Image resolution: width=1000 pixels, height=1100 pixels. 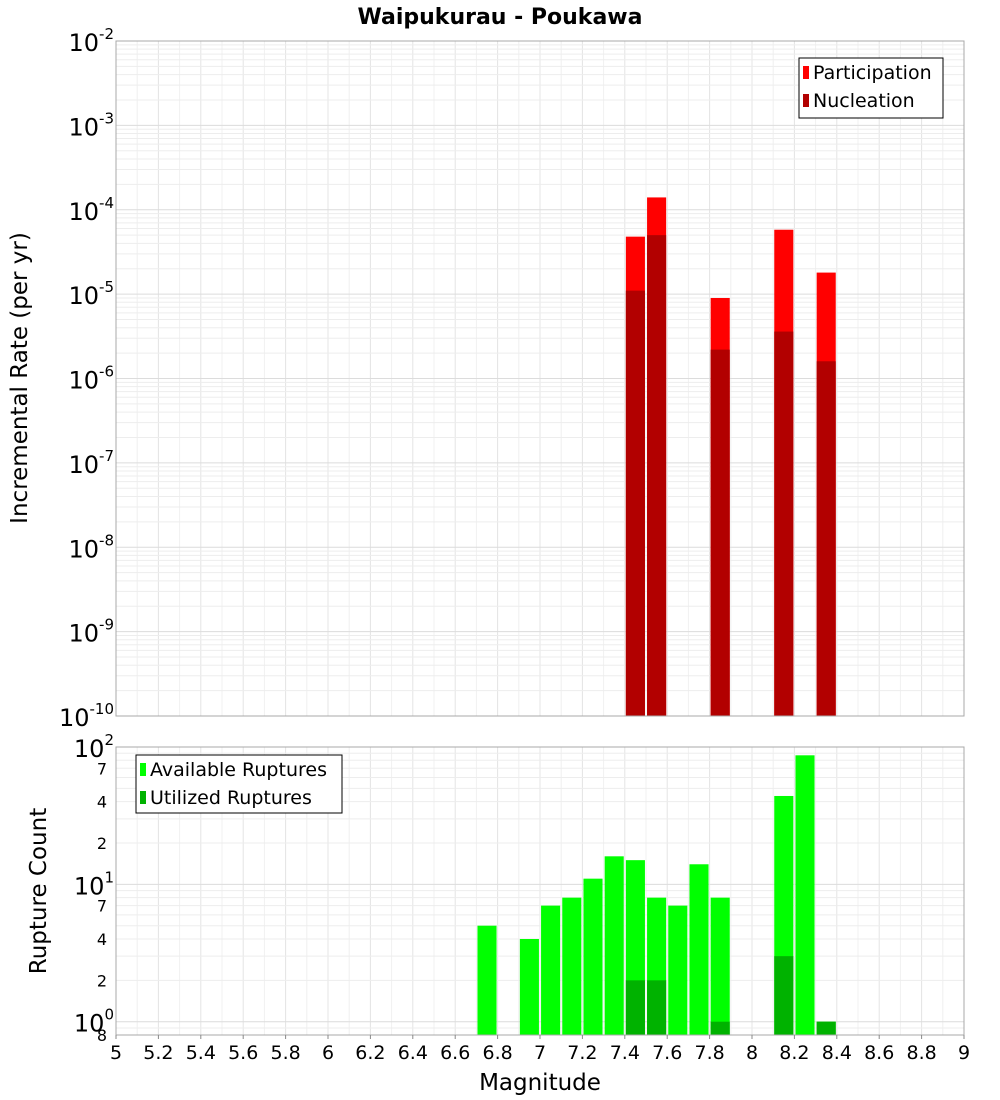 What do you see at coordinates (625, 1053) in the screenshot?
I see `x-tick-label: 7.4` at bounding box center [625, 1053].